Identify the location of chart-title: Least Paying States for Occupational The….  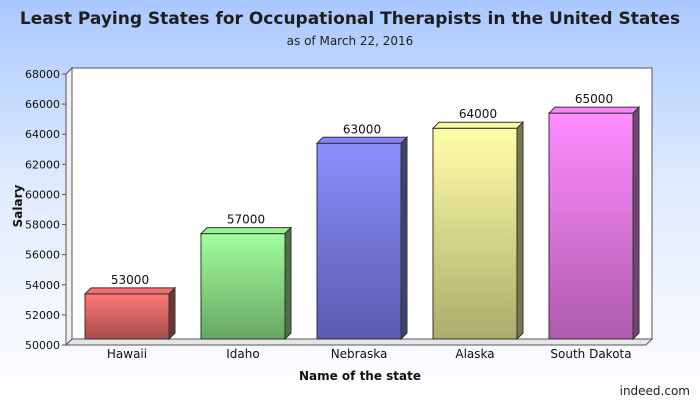
(350, 19).